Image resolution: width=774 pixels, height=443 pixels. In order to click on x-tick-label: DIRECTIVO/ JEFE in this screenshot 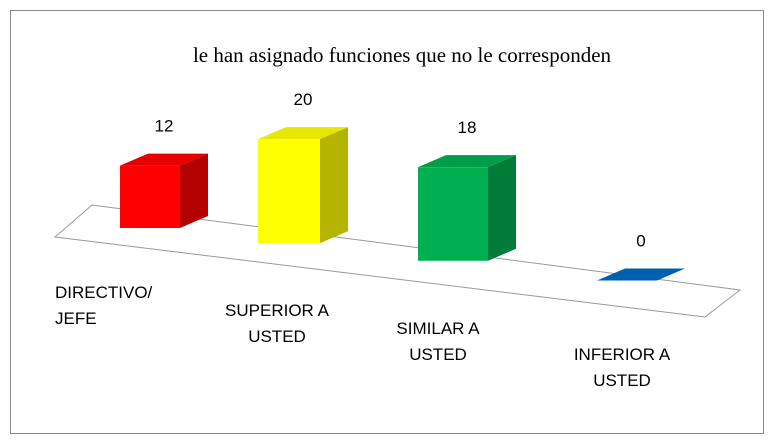, I will do `click(104, 305)`.